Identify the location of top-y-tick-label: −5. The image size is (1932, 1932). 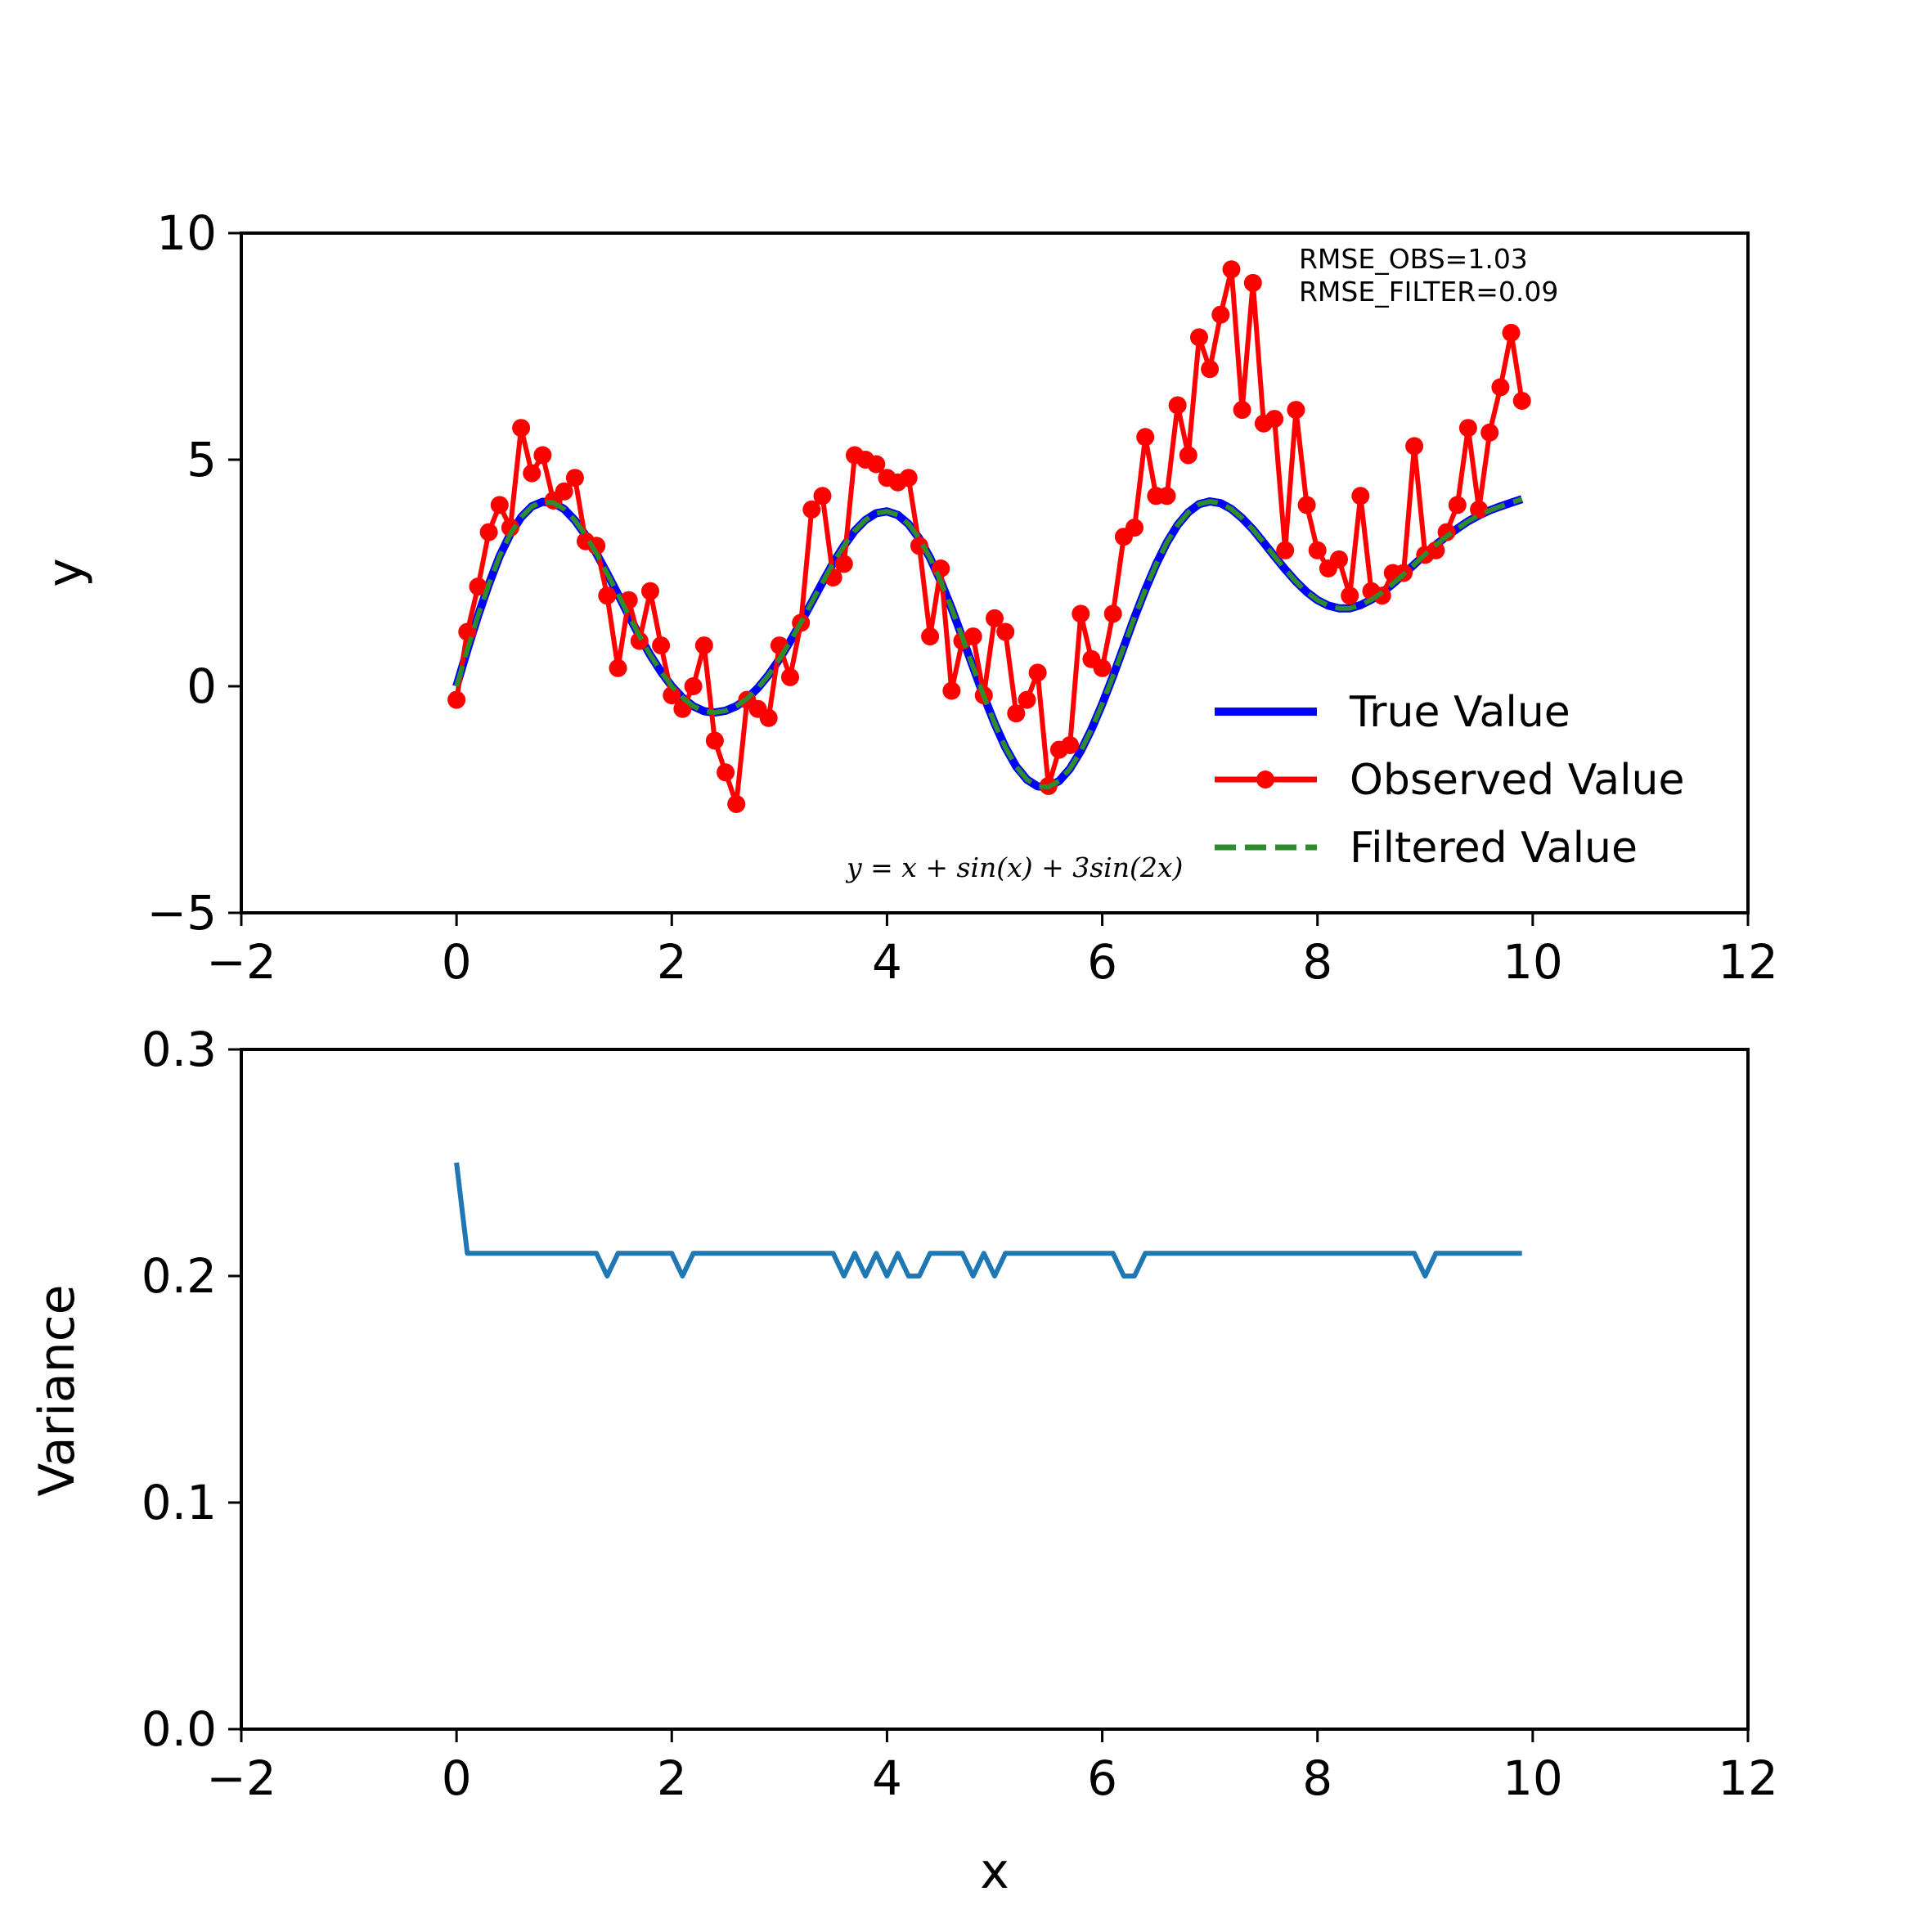
(183, 913).